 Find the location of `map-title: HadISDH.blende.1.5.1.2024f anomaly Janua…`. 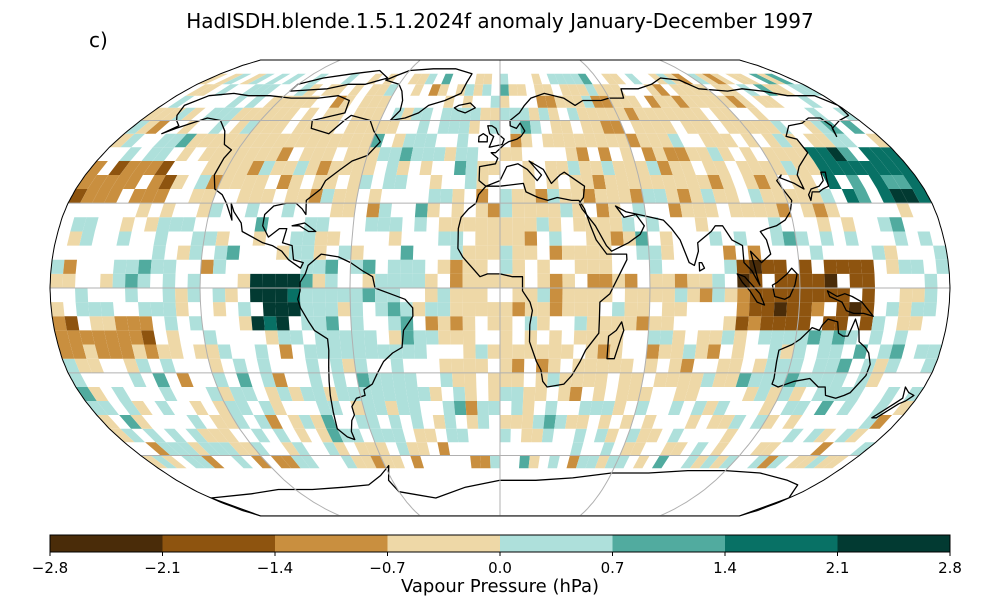

map-title: HadISDH.blende.1.5.1.2024f anomaly Janua… is located at coordinates (500, 21).